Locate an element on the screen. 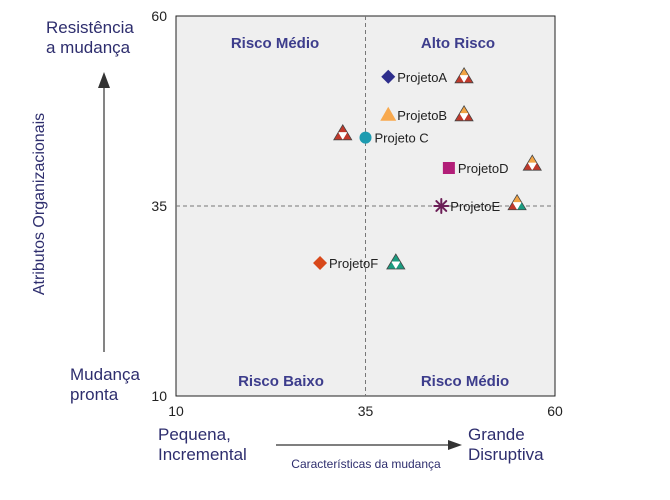  y-top-label-line2: a mudança is located at coordinates (88, 47).